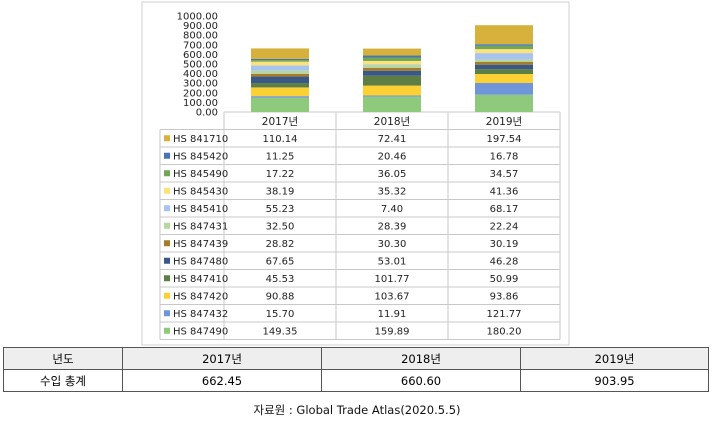  What do you see at coordinates (421, 380) in the screenshot?
I see `summary-total-2018: 660.60` at bounding box center [421, 380].